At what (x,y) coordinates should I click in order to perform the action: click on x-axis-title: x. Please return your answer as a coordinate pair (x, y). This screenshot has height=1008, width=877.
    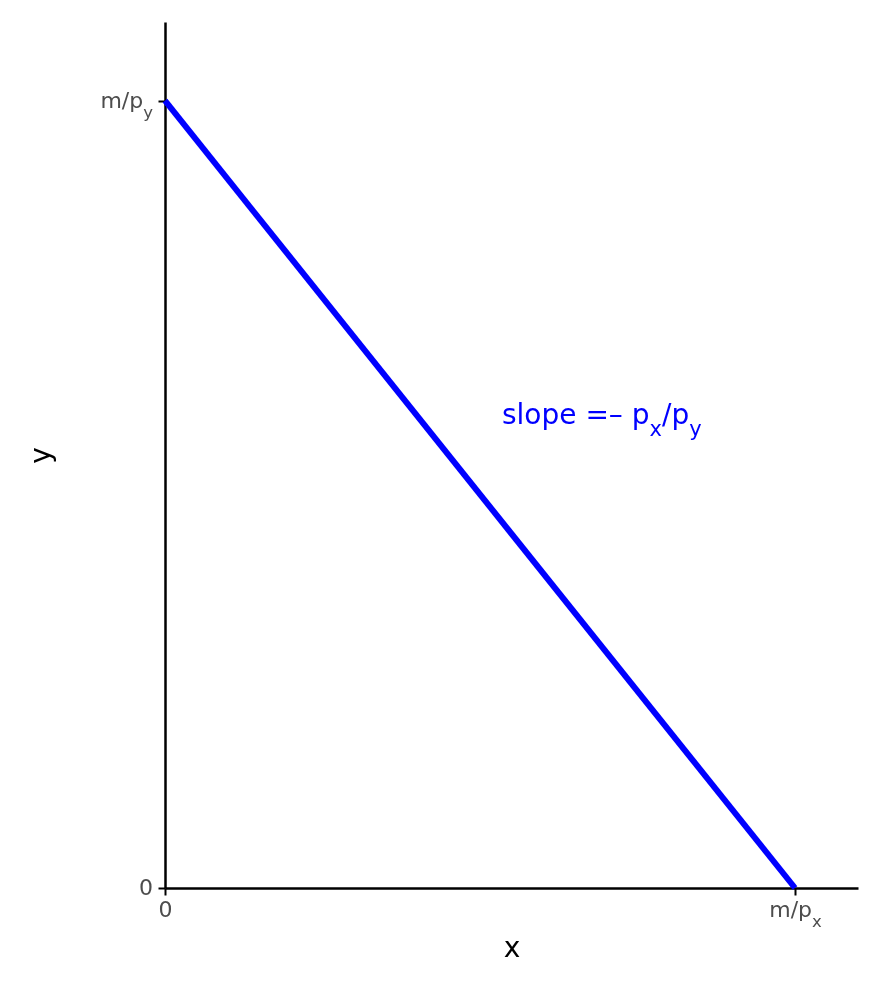
    Looking at the image, I should click on (512, 947).